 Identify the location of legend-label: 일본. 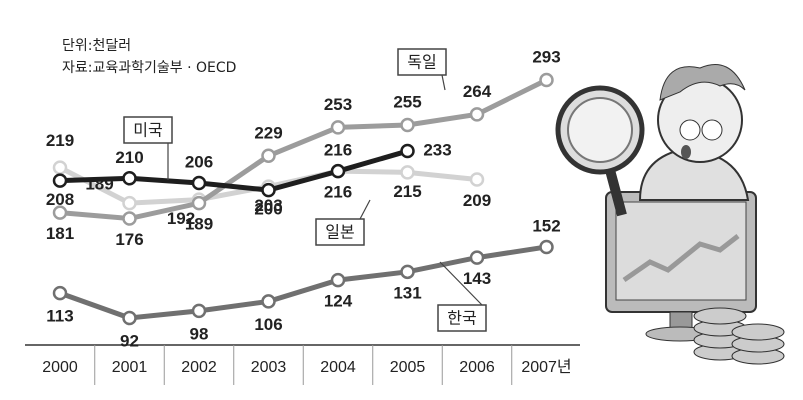
(339, 232).